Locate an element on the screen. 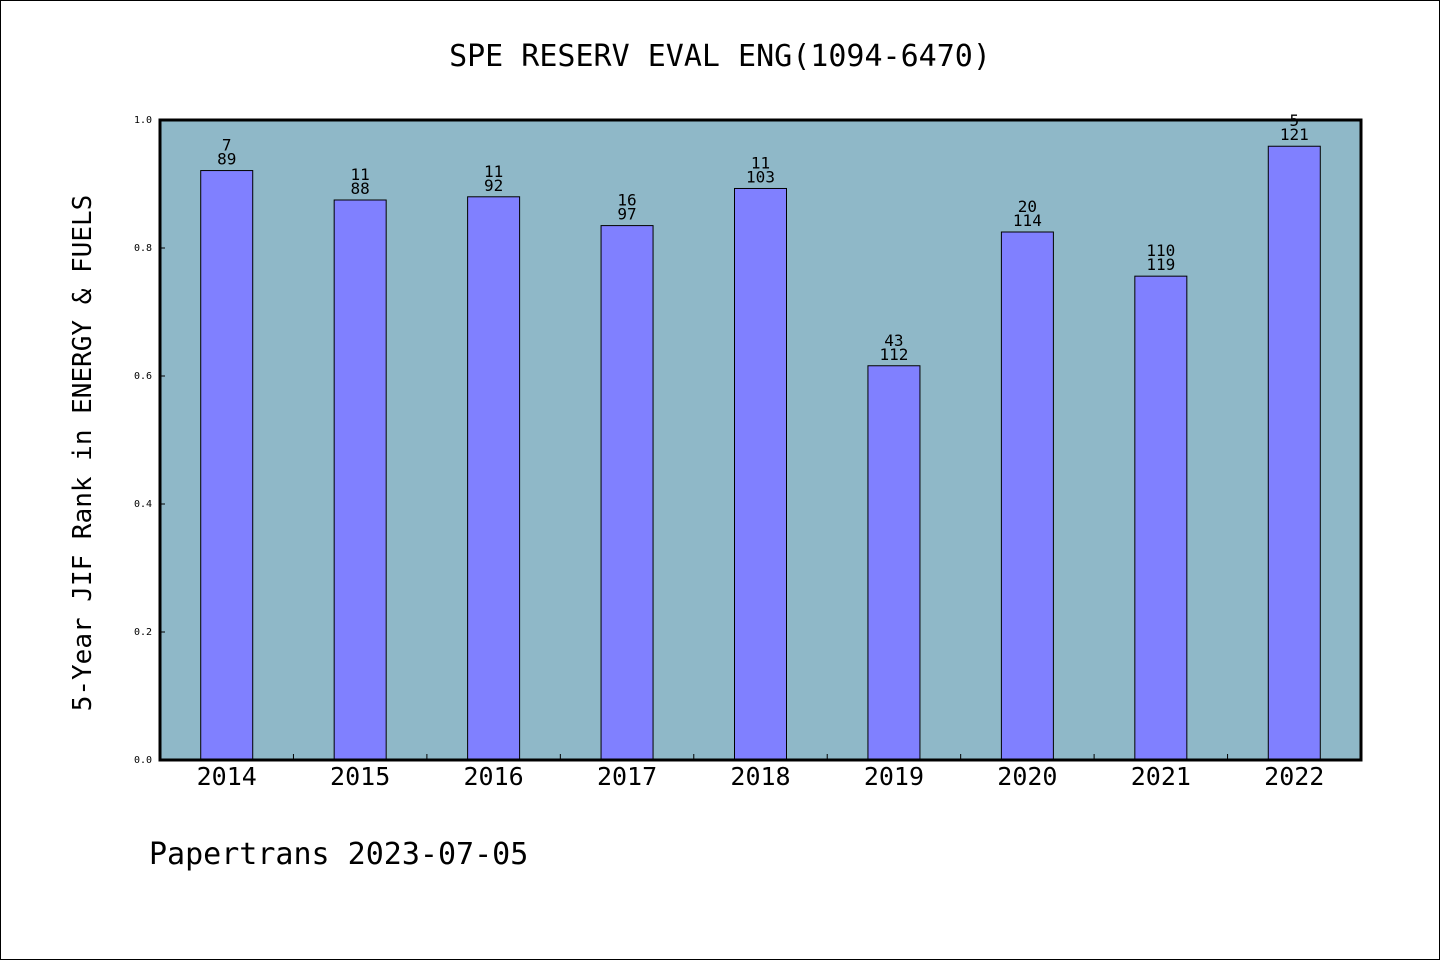 Image resolution: width=1440 pixels, height=960 pixels. bar-2019 is located at coordinates (894, 563).